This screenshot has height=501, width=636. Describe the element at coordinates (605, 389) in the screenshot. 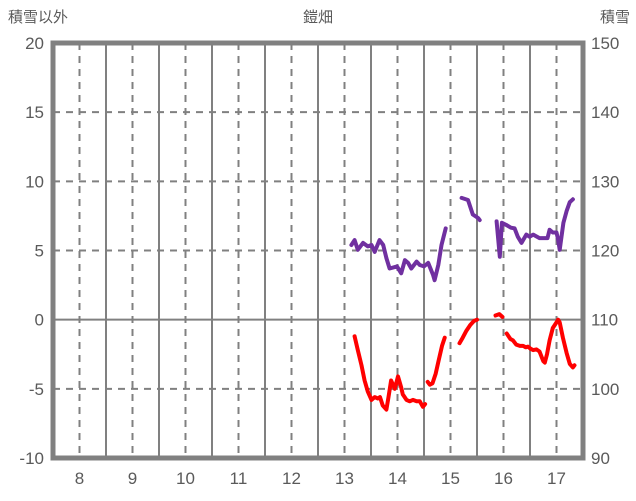

I see `right-axis-tick-label: 100` at that location.